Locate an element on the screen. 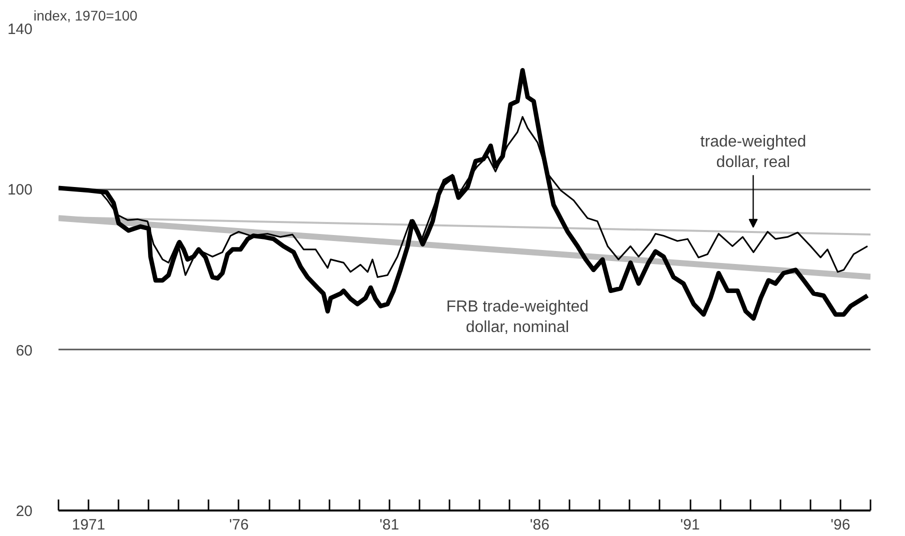  x-tick-label: '76 is located at coordinates (239, 525).